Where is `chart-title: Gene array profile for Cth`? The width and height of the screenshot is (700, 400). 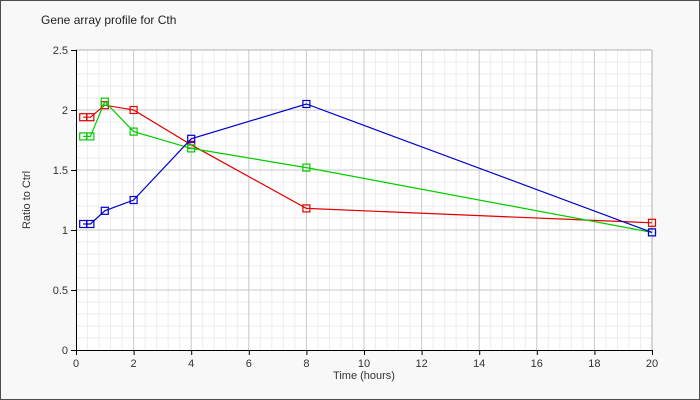
chart-title: Gene array profile for Cth is located at coordinates (109, 20).